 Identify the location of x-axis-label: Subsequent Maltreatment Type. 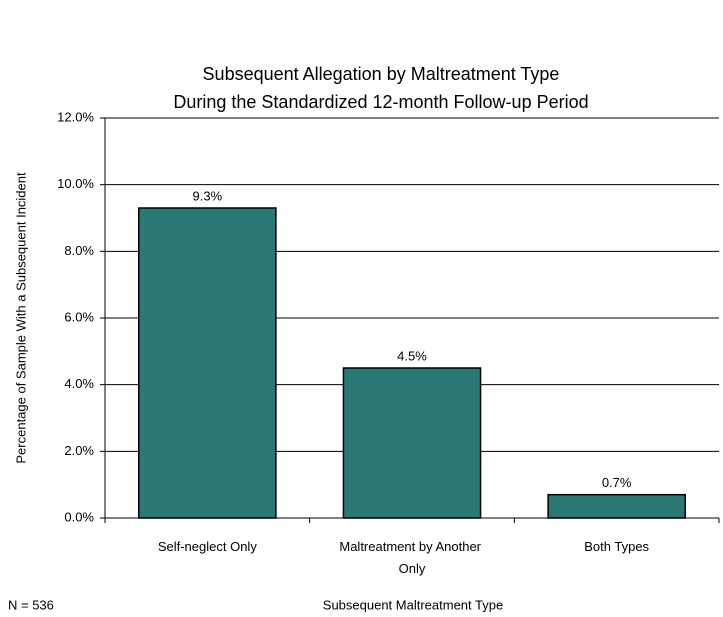
(413, 604).